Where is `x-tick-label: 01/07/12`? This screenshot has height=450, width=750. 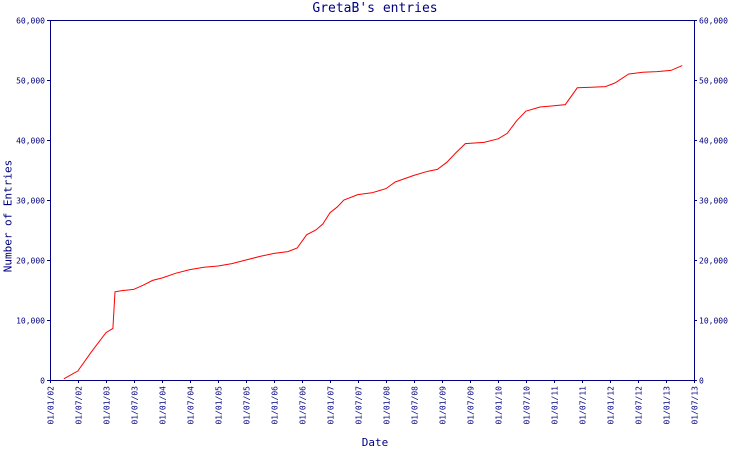 x-tick-label: 01/07/12 is located at coordinates (639, 405).